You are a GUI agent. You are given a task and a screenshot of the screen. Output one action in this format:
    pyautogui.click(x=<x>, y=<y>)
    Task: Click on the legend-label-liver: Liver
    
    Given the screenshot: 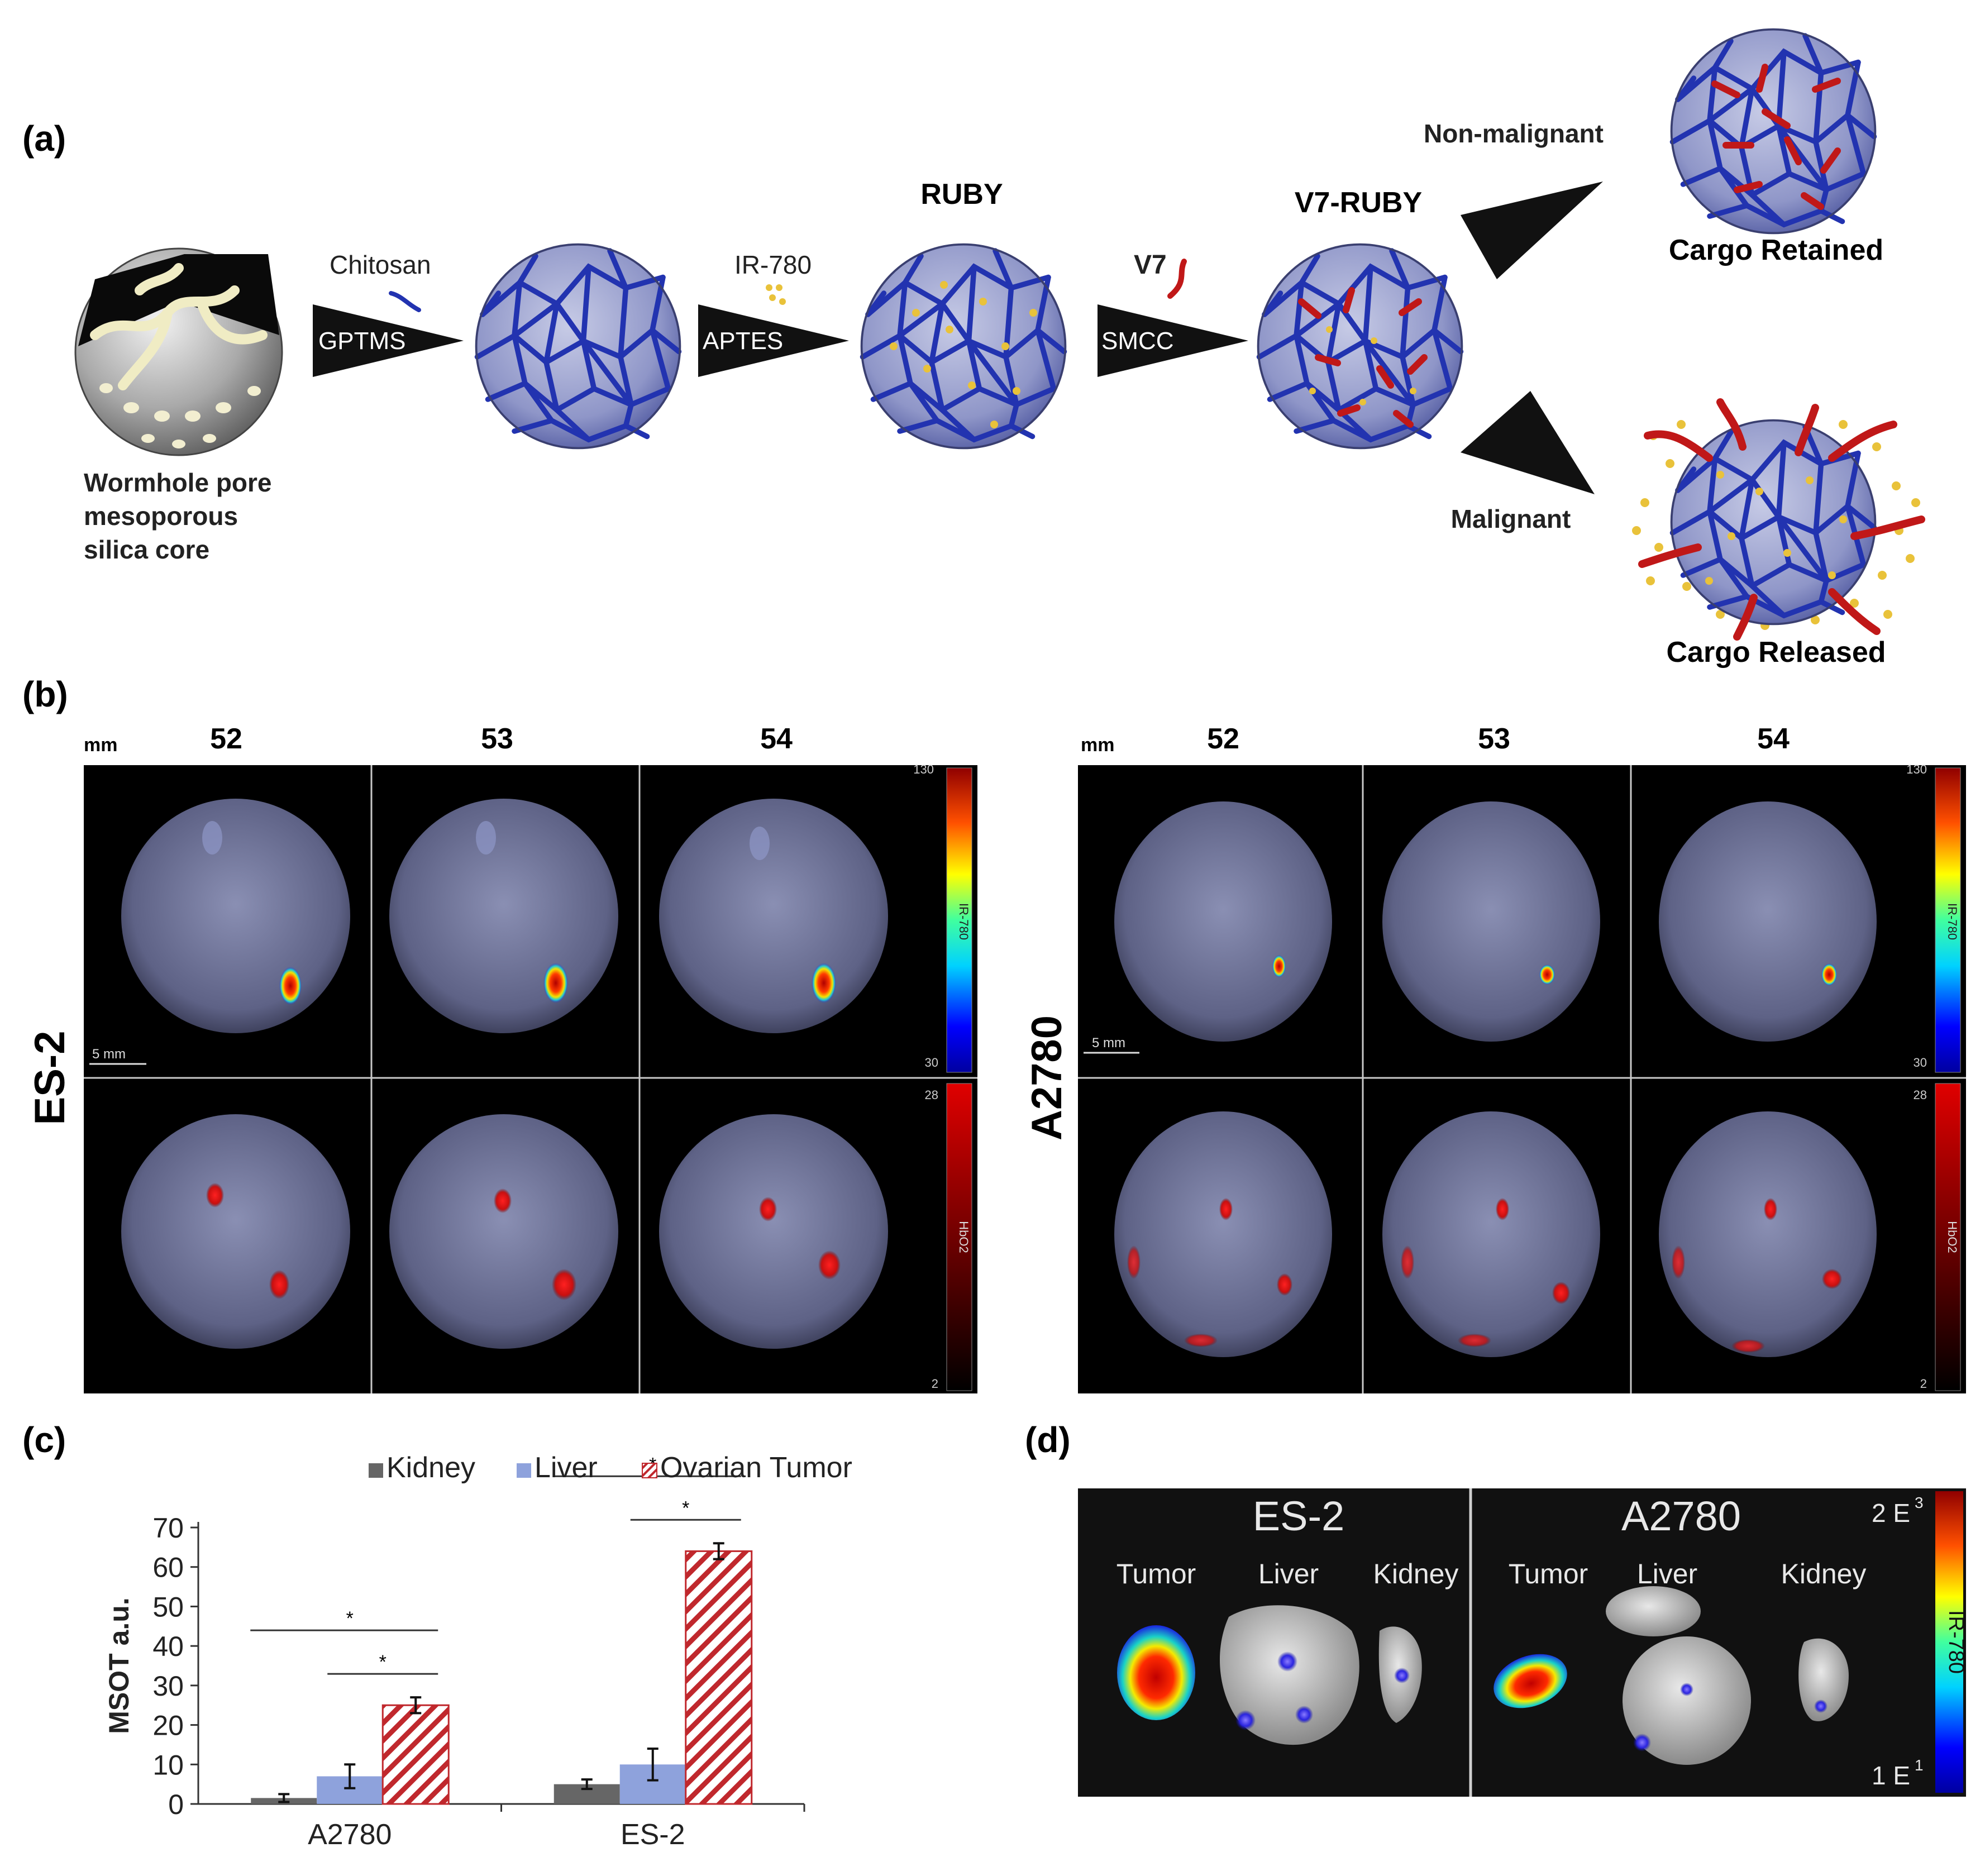 What is the action you would take?
    pyautogui.click(x=566, y=1468)
    